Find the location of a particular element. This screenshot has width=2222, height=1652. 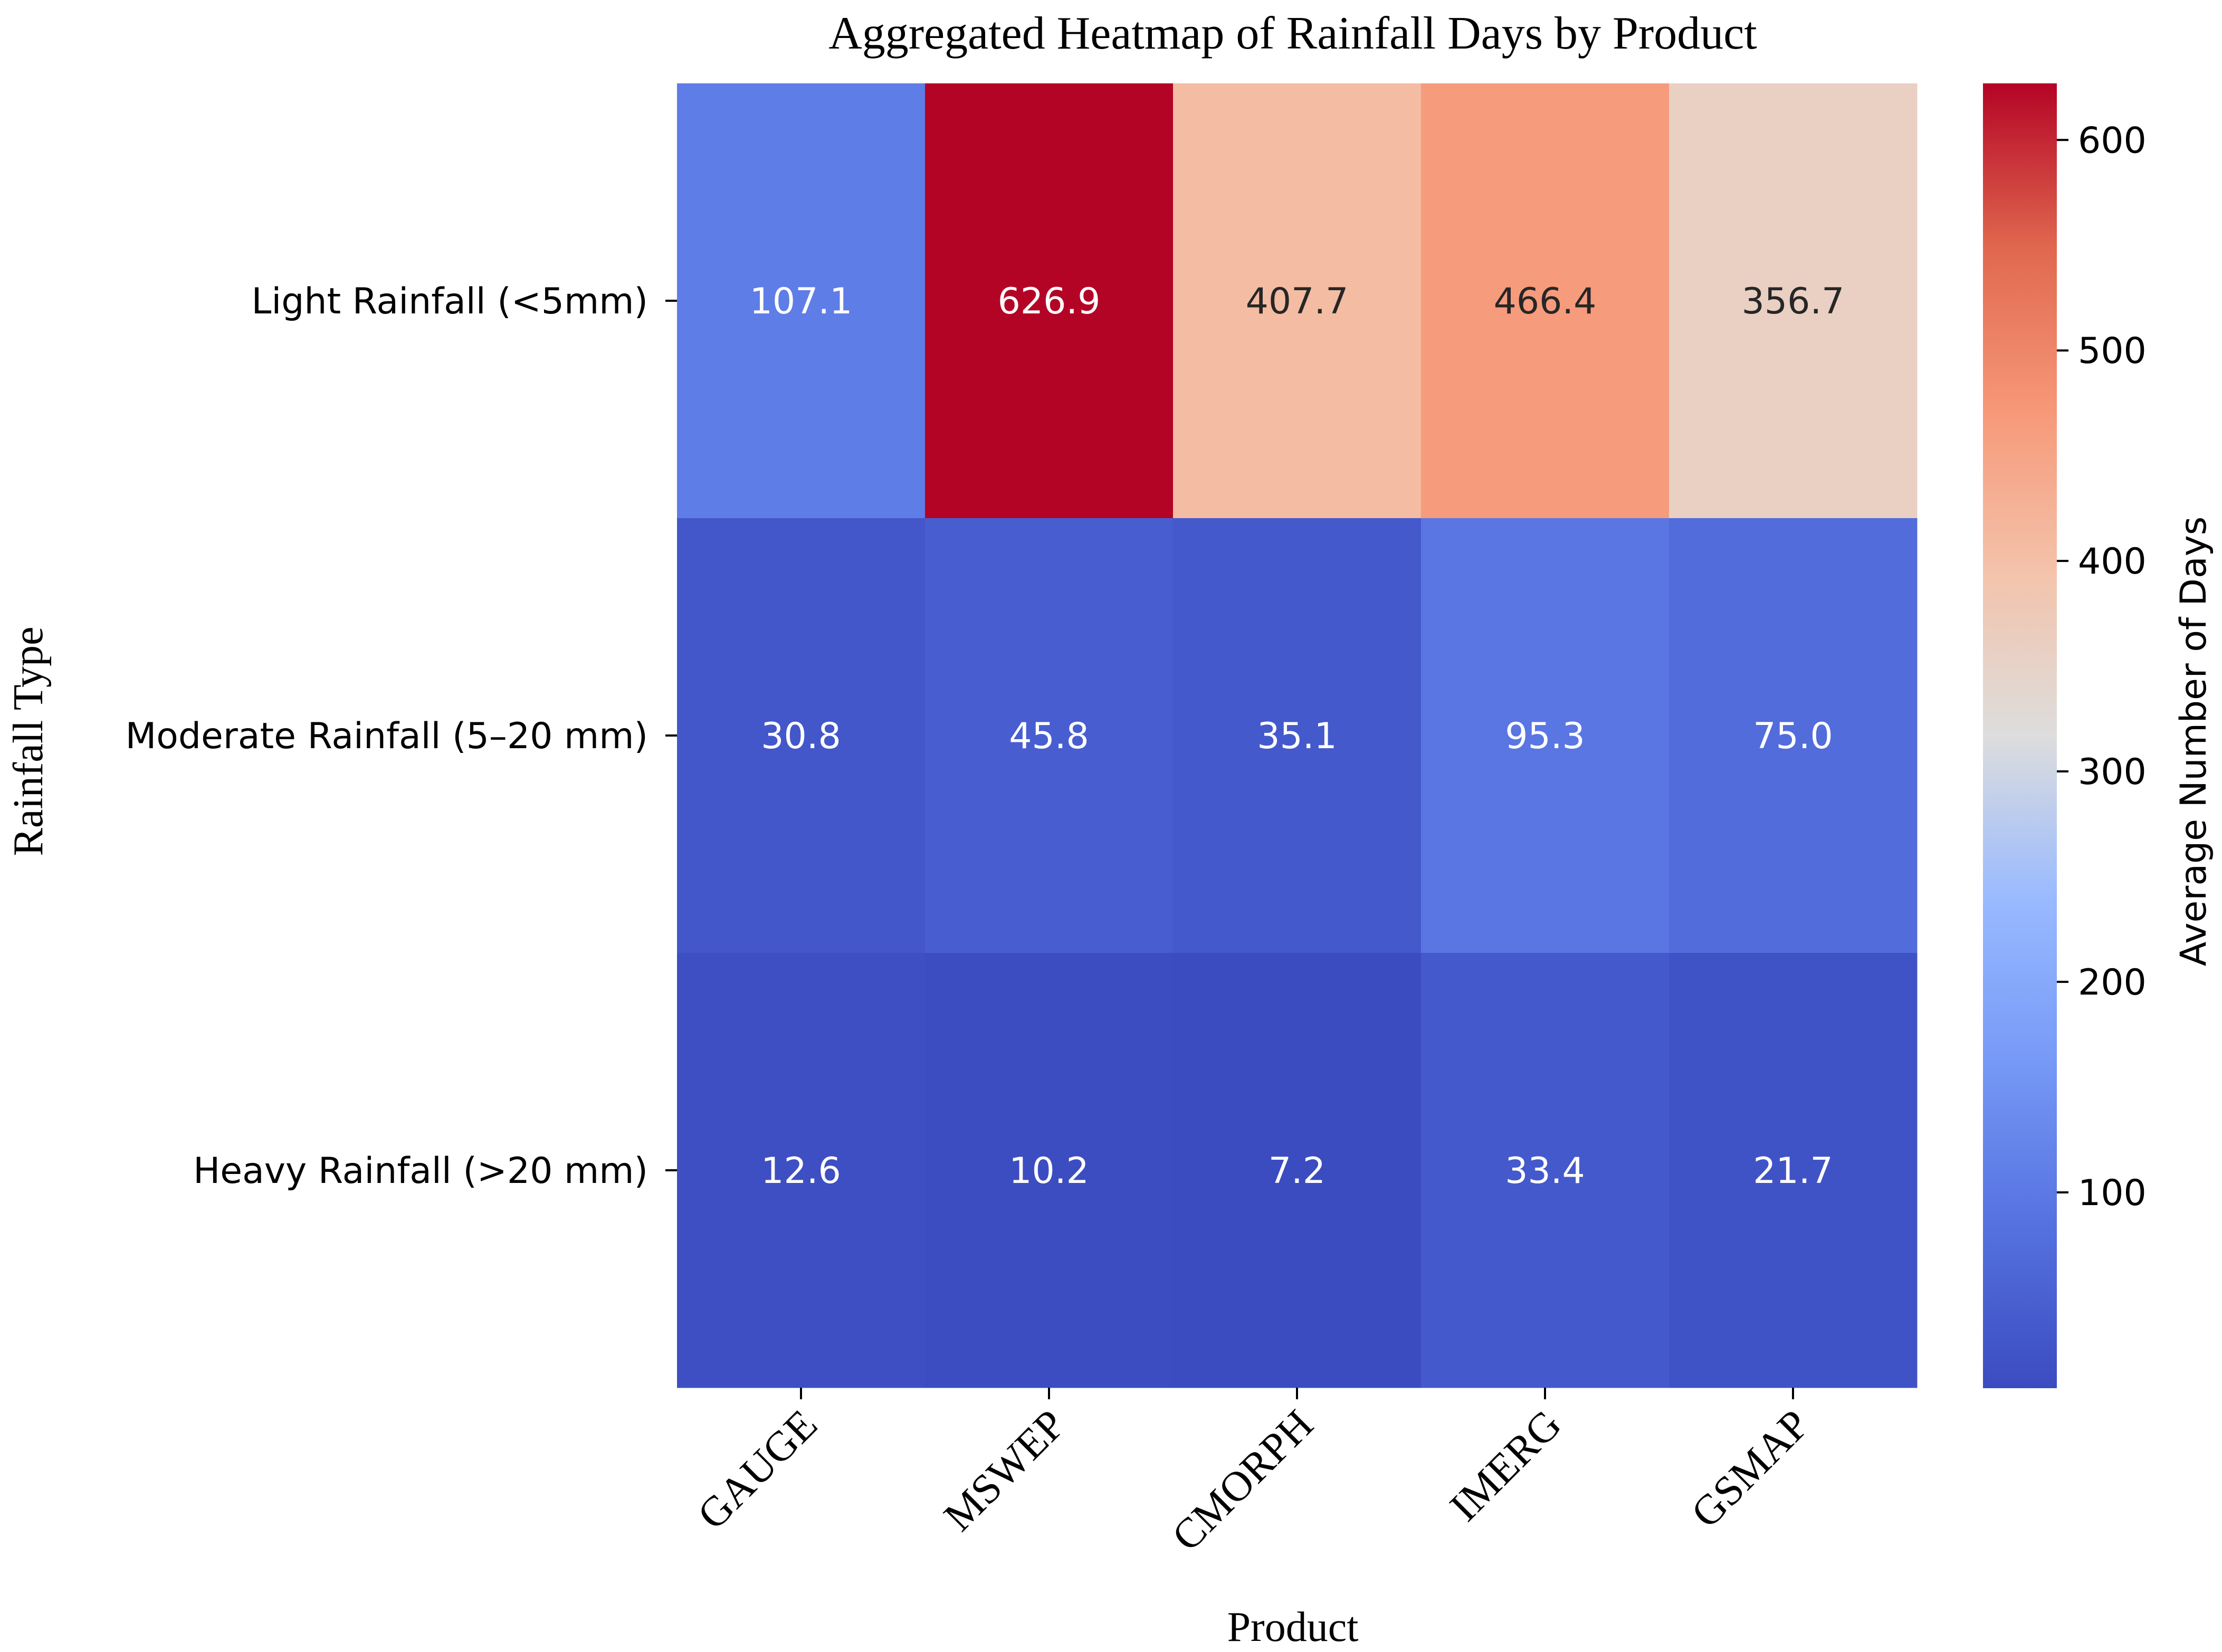

cell-value-label: 35.1 is located at coordinates (1297, 736).